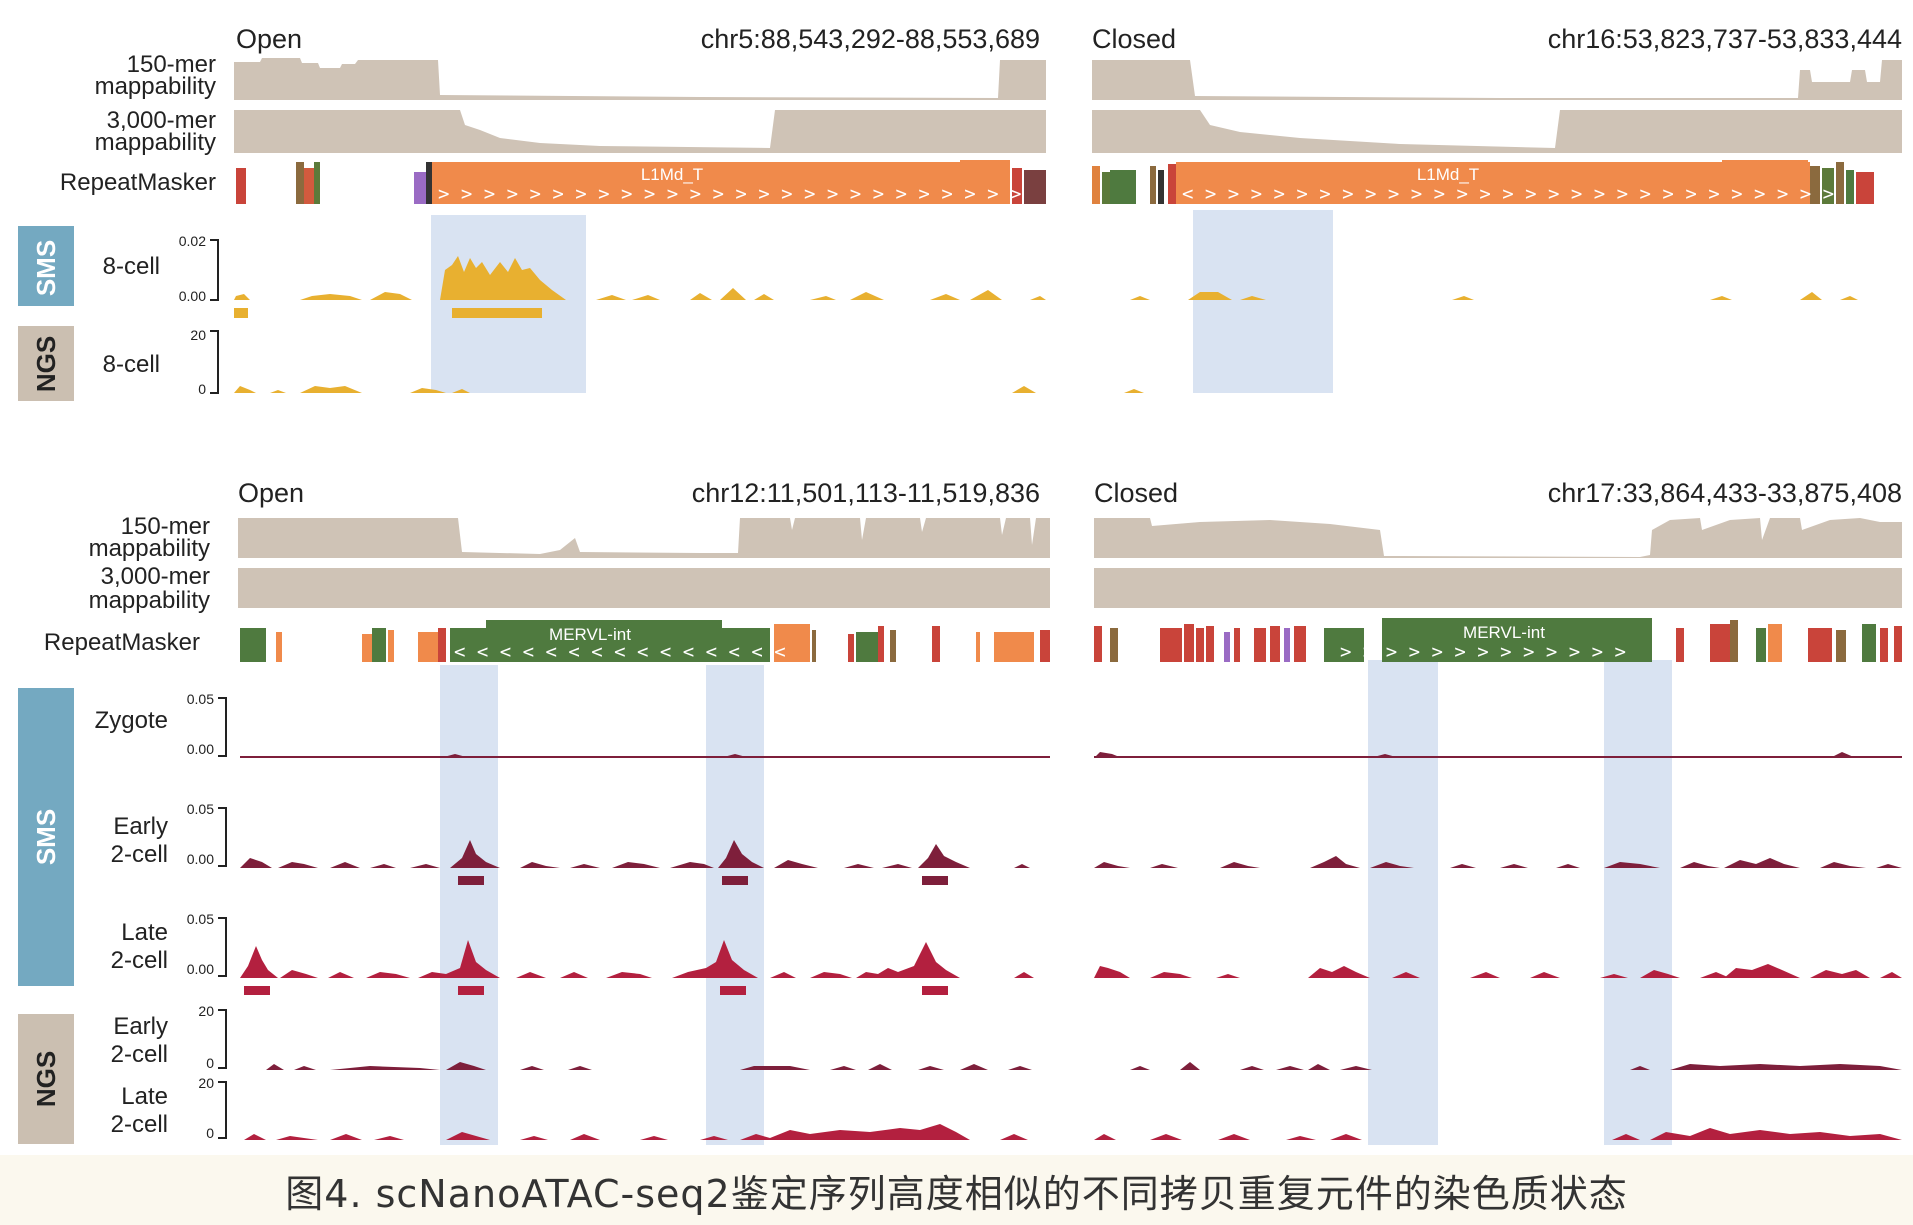 This screenshot has width=1913, height=1225. Describe the element at coordinates (620, 652) in the screenshot. I see `repeat-strand-arrows: < < < < < < < < < < < < < < <` at that location.